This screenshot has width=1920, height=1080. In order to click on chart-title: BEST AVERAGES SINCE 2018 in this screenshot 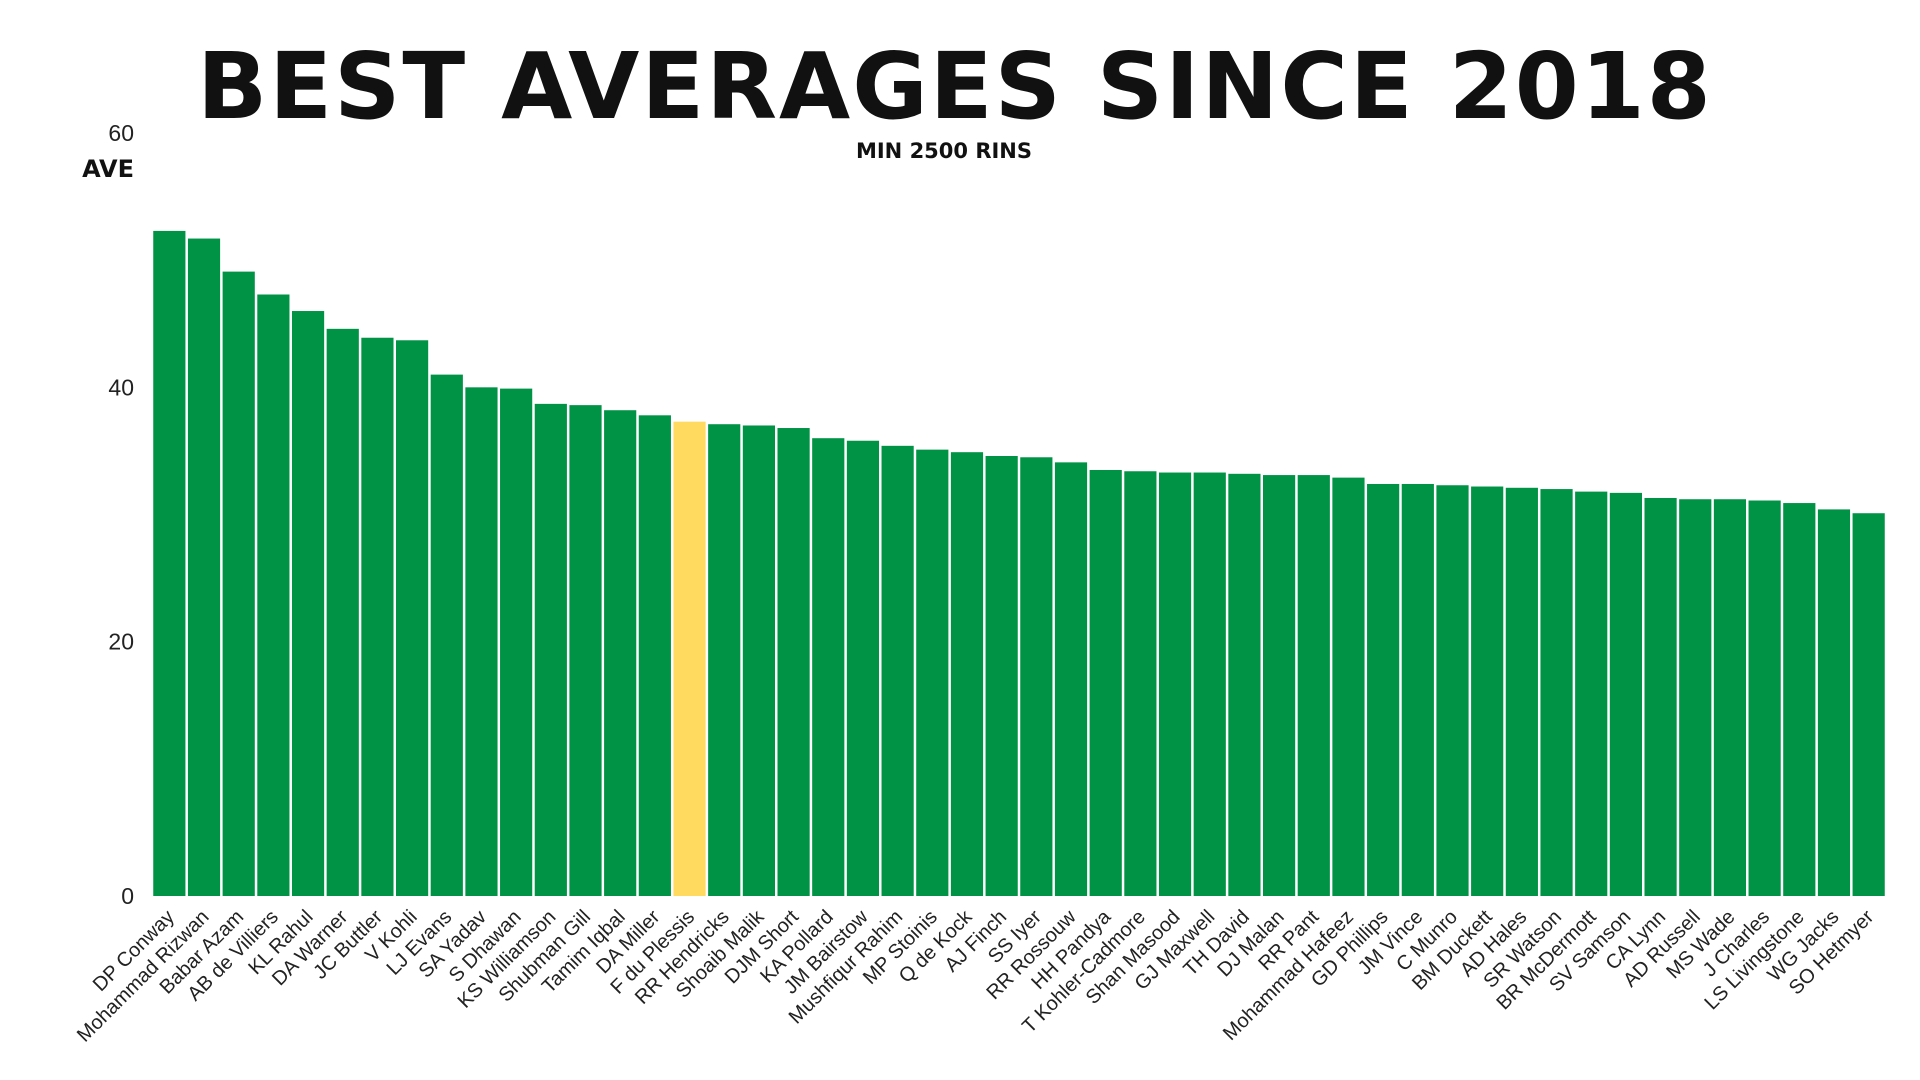, I will do `click(955, 86)`.